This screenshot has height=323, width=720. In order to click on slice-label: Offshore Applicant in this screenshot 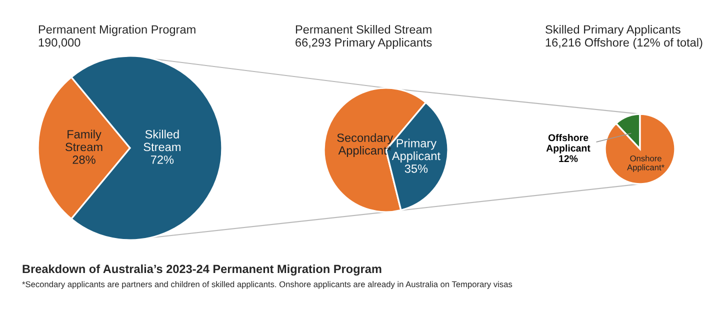, I will do `click(568, 144)`.